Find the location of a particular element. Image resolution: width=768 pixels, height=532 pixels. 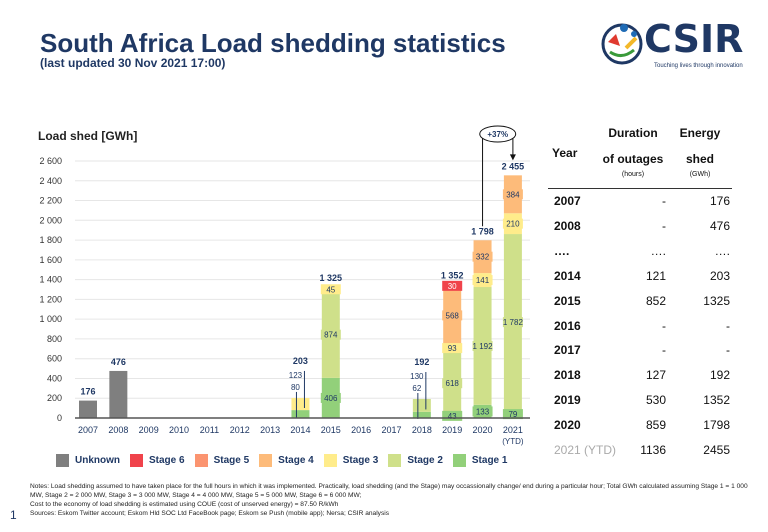

total-label: 1 798 is located at coordinates (482, 231).